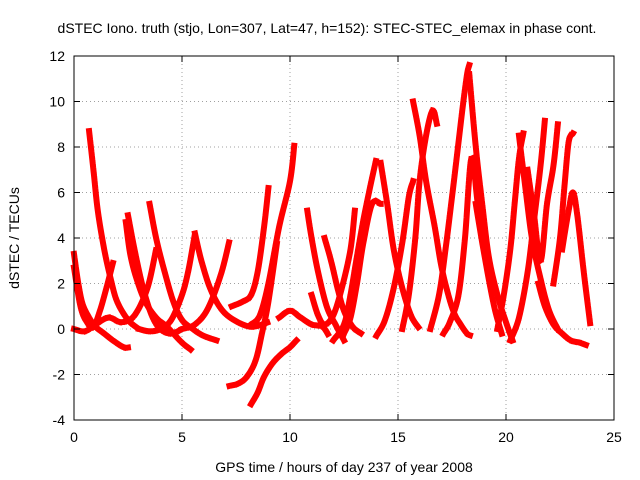 The height and width of the screenshot is (480, 640). I want to click on y-tick-label: 12, so click(57, 56).